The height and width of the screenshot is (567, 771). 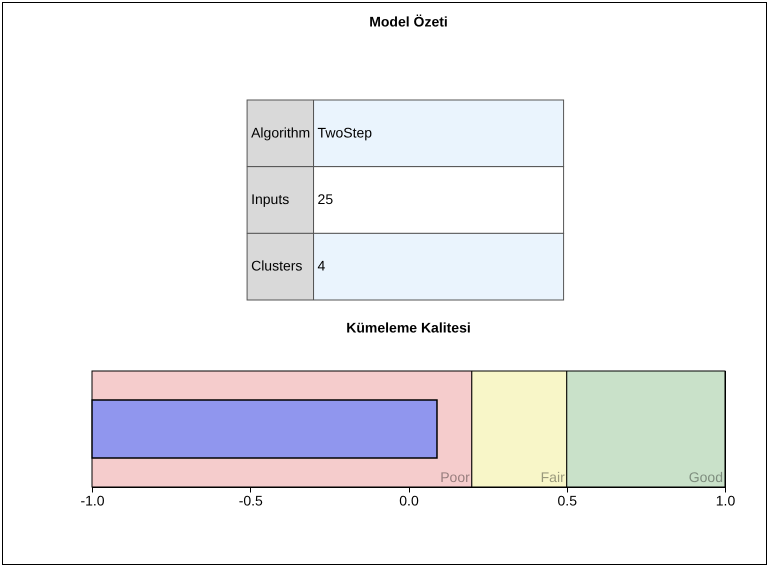 I want to click on category-label: Clusters, so click(x=276, y=266).